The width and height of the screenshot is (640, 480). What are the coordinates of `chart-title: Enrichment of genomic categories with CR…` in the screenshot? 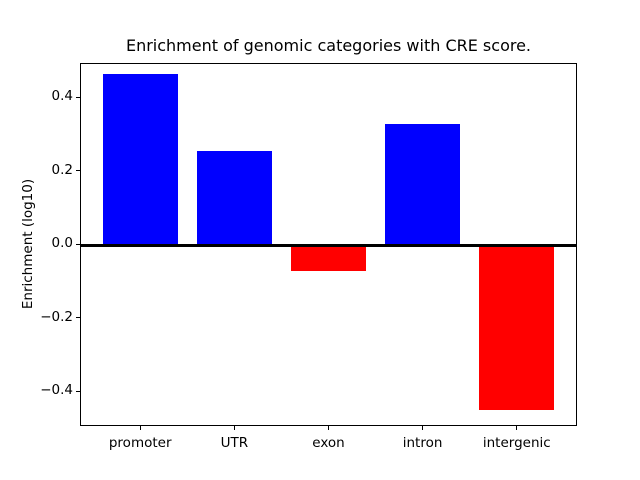 It's located at (328, 45).